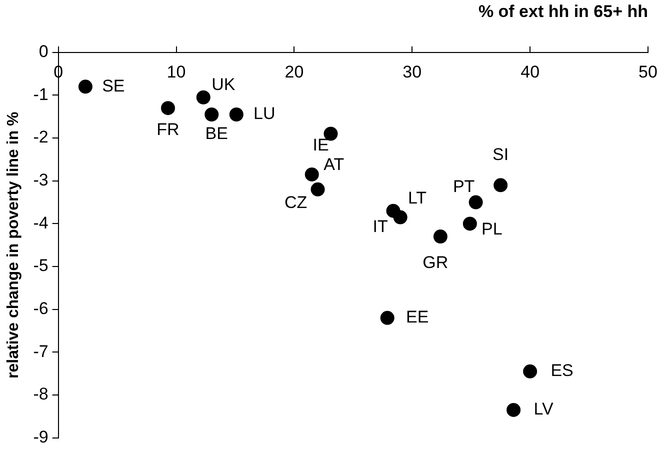 This screenshot has height=452, width=668. What do you see at coordinates (417, 317) in the screenshot?
I see `annotation: EE` at bounding box center [417, 317].